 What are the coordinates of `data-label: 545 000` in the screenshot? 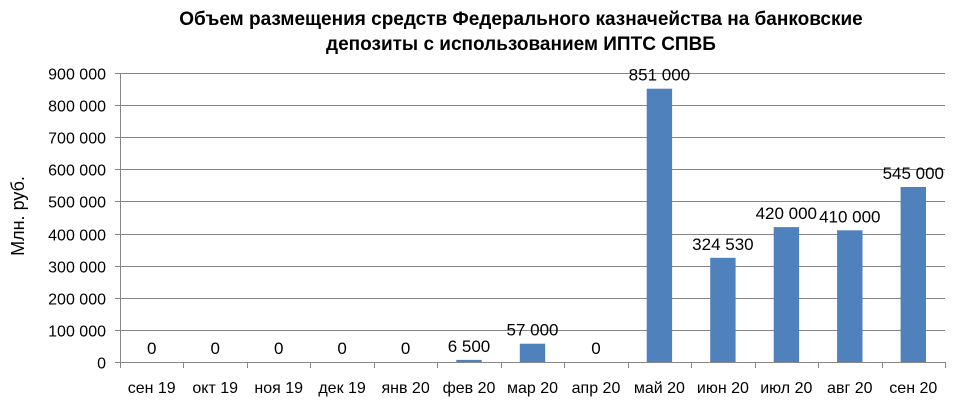 It's located at (913, 173).